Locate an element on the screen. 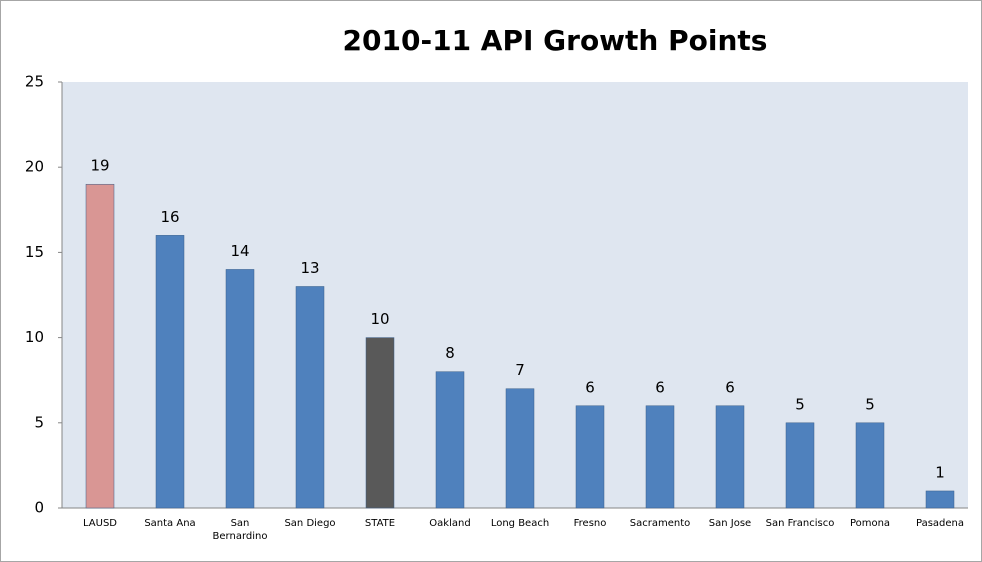  y-tick-label: 5 is located at coordinates (39, 422).